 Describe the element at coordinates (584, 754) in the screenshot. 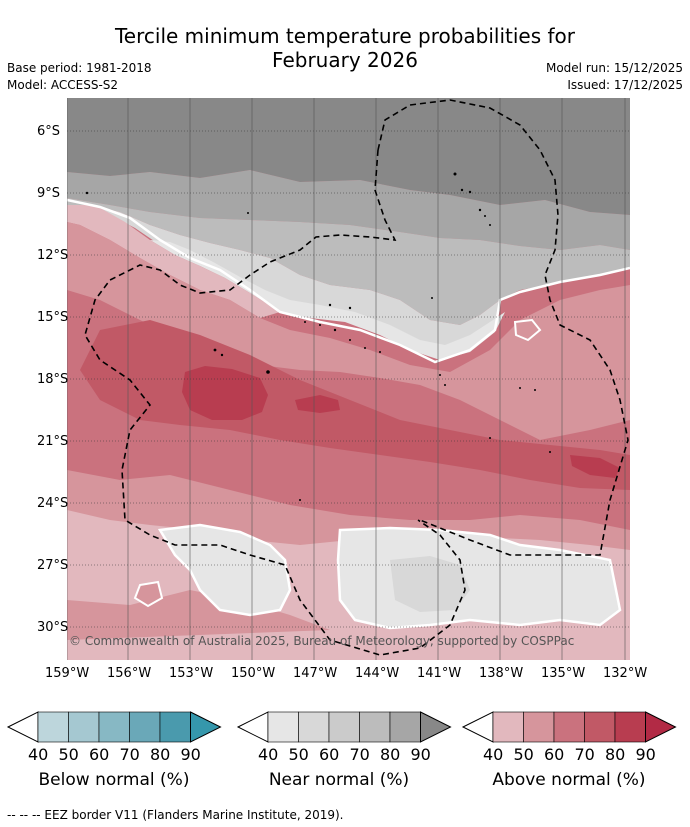

I see `above-colorbar-tick: 70` at that location.